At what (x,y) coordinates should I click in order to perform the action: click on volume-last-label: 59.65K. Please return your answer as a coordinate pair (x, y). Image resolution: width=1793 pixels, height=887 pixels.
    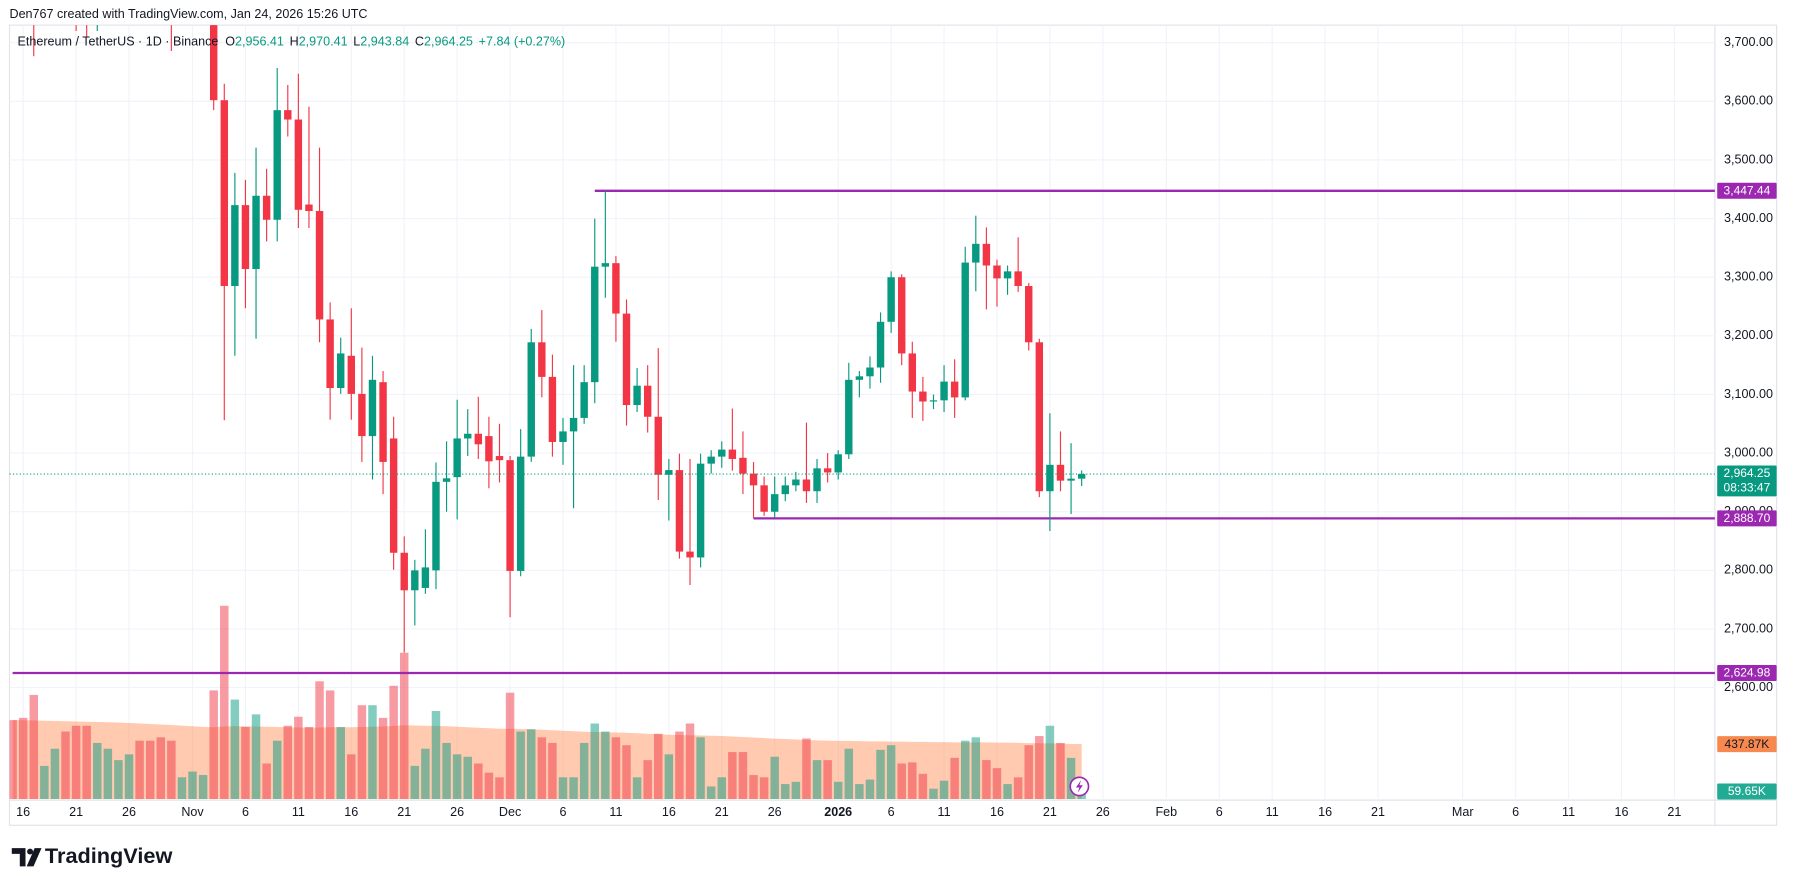
    Looking at the image, I should click on (1747, 791).